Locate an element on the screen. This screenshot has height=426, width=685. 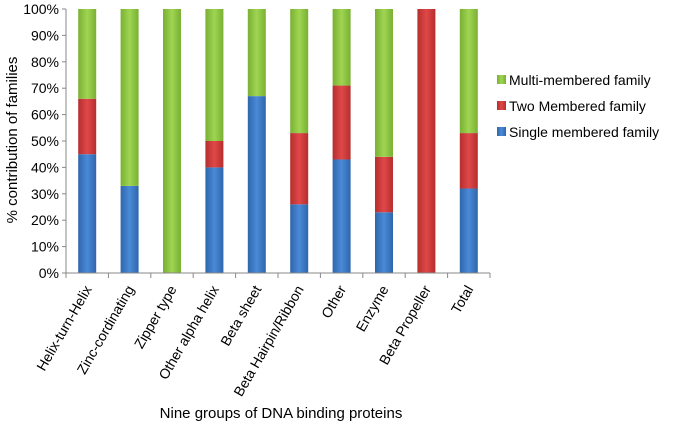
legend-label: Two Membered family is located at coordinates (577, 106).